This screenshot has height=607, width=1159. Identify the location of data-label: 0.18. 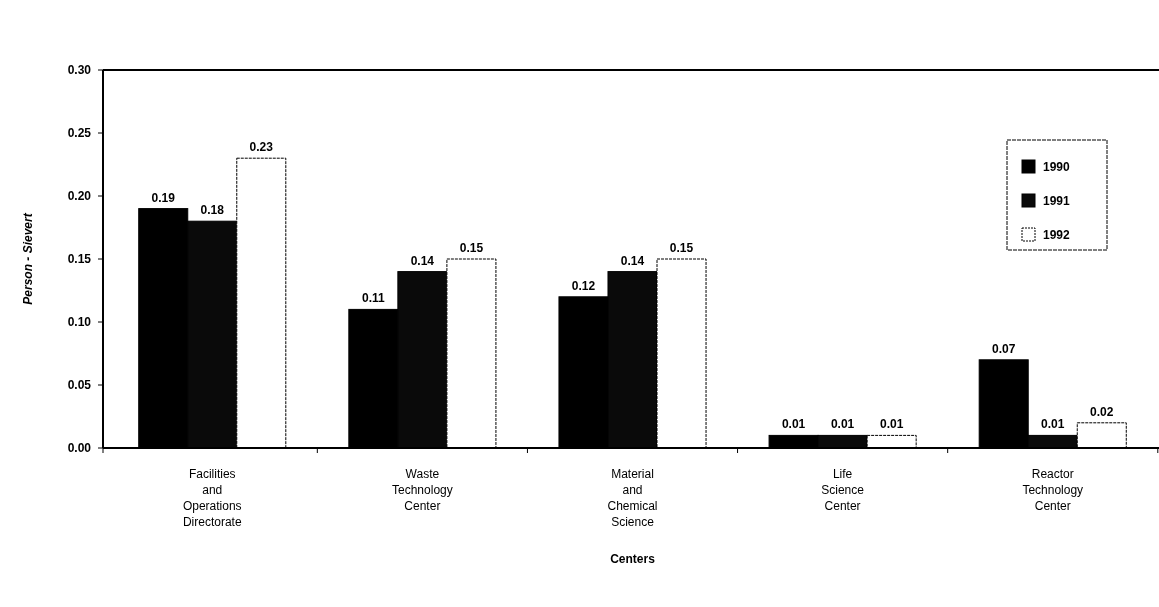
(212, 210).